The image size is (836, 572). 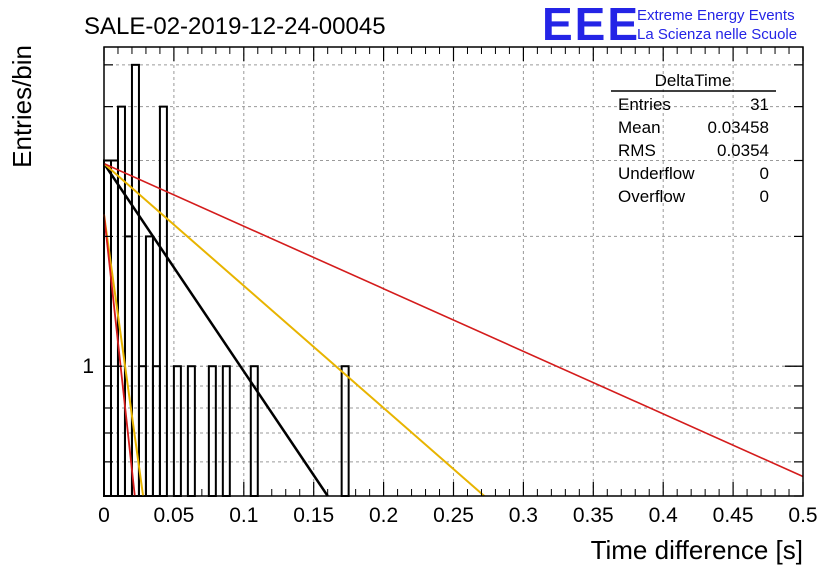 I want to click on stats-label: Entries, so click(x=644, y=104).